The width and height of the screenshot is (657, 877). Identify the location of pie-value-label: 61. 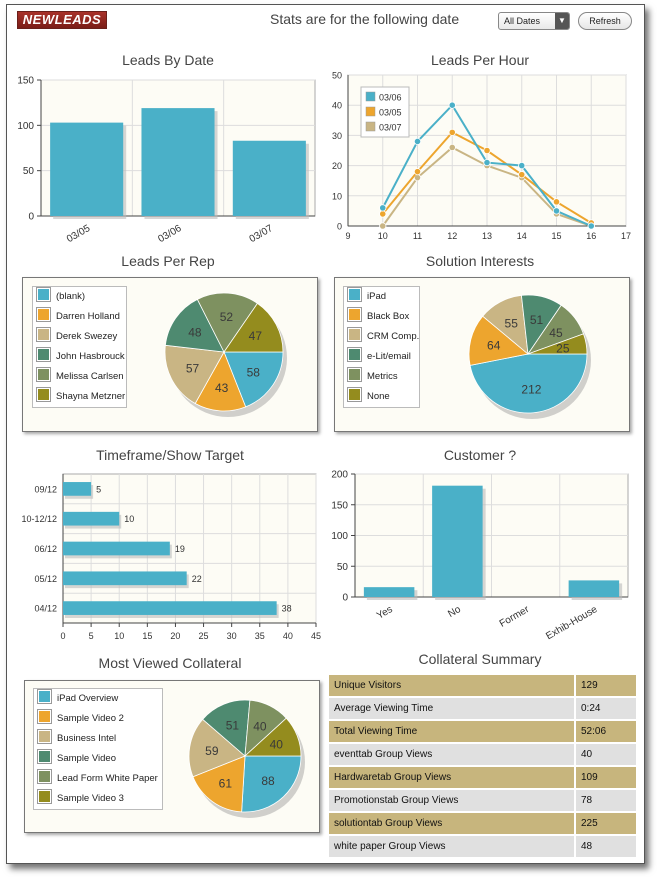
(226, 784).